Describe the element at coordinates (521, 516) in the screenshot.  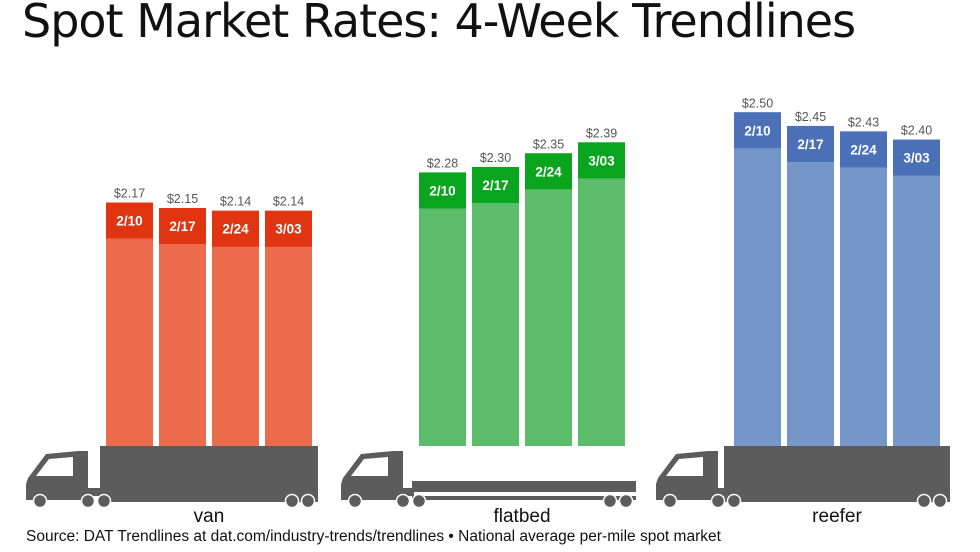
I see `category-label-flatbed: flatbed` at that location.